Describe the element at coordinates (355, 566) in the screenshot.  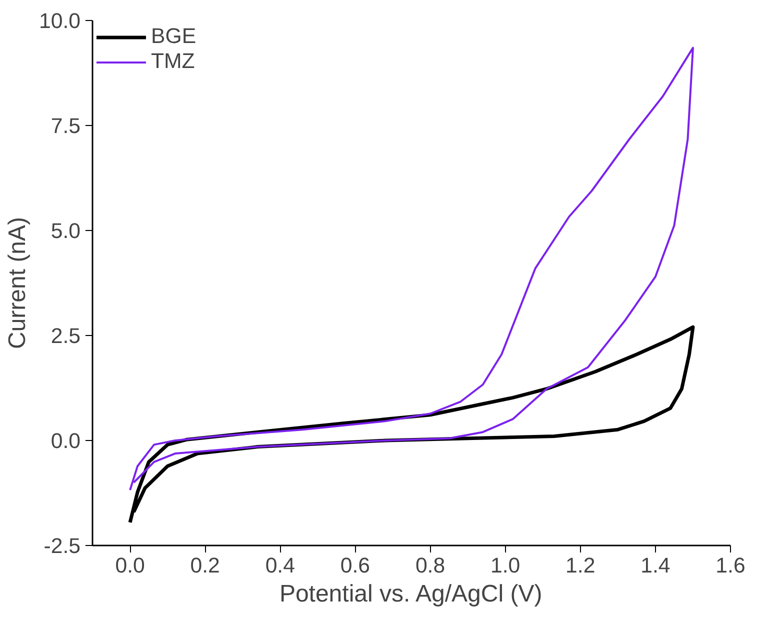
I see `x-tick-label: 0.6` at that location.